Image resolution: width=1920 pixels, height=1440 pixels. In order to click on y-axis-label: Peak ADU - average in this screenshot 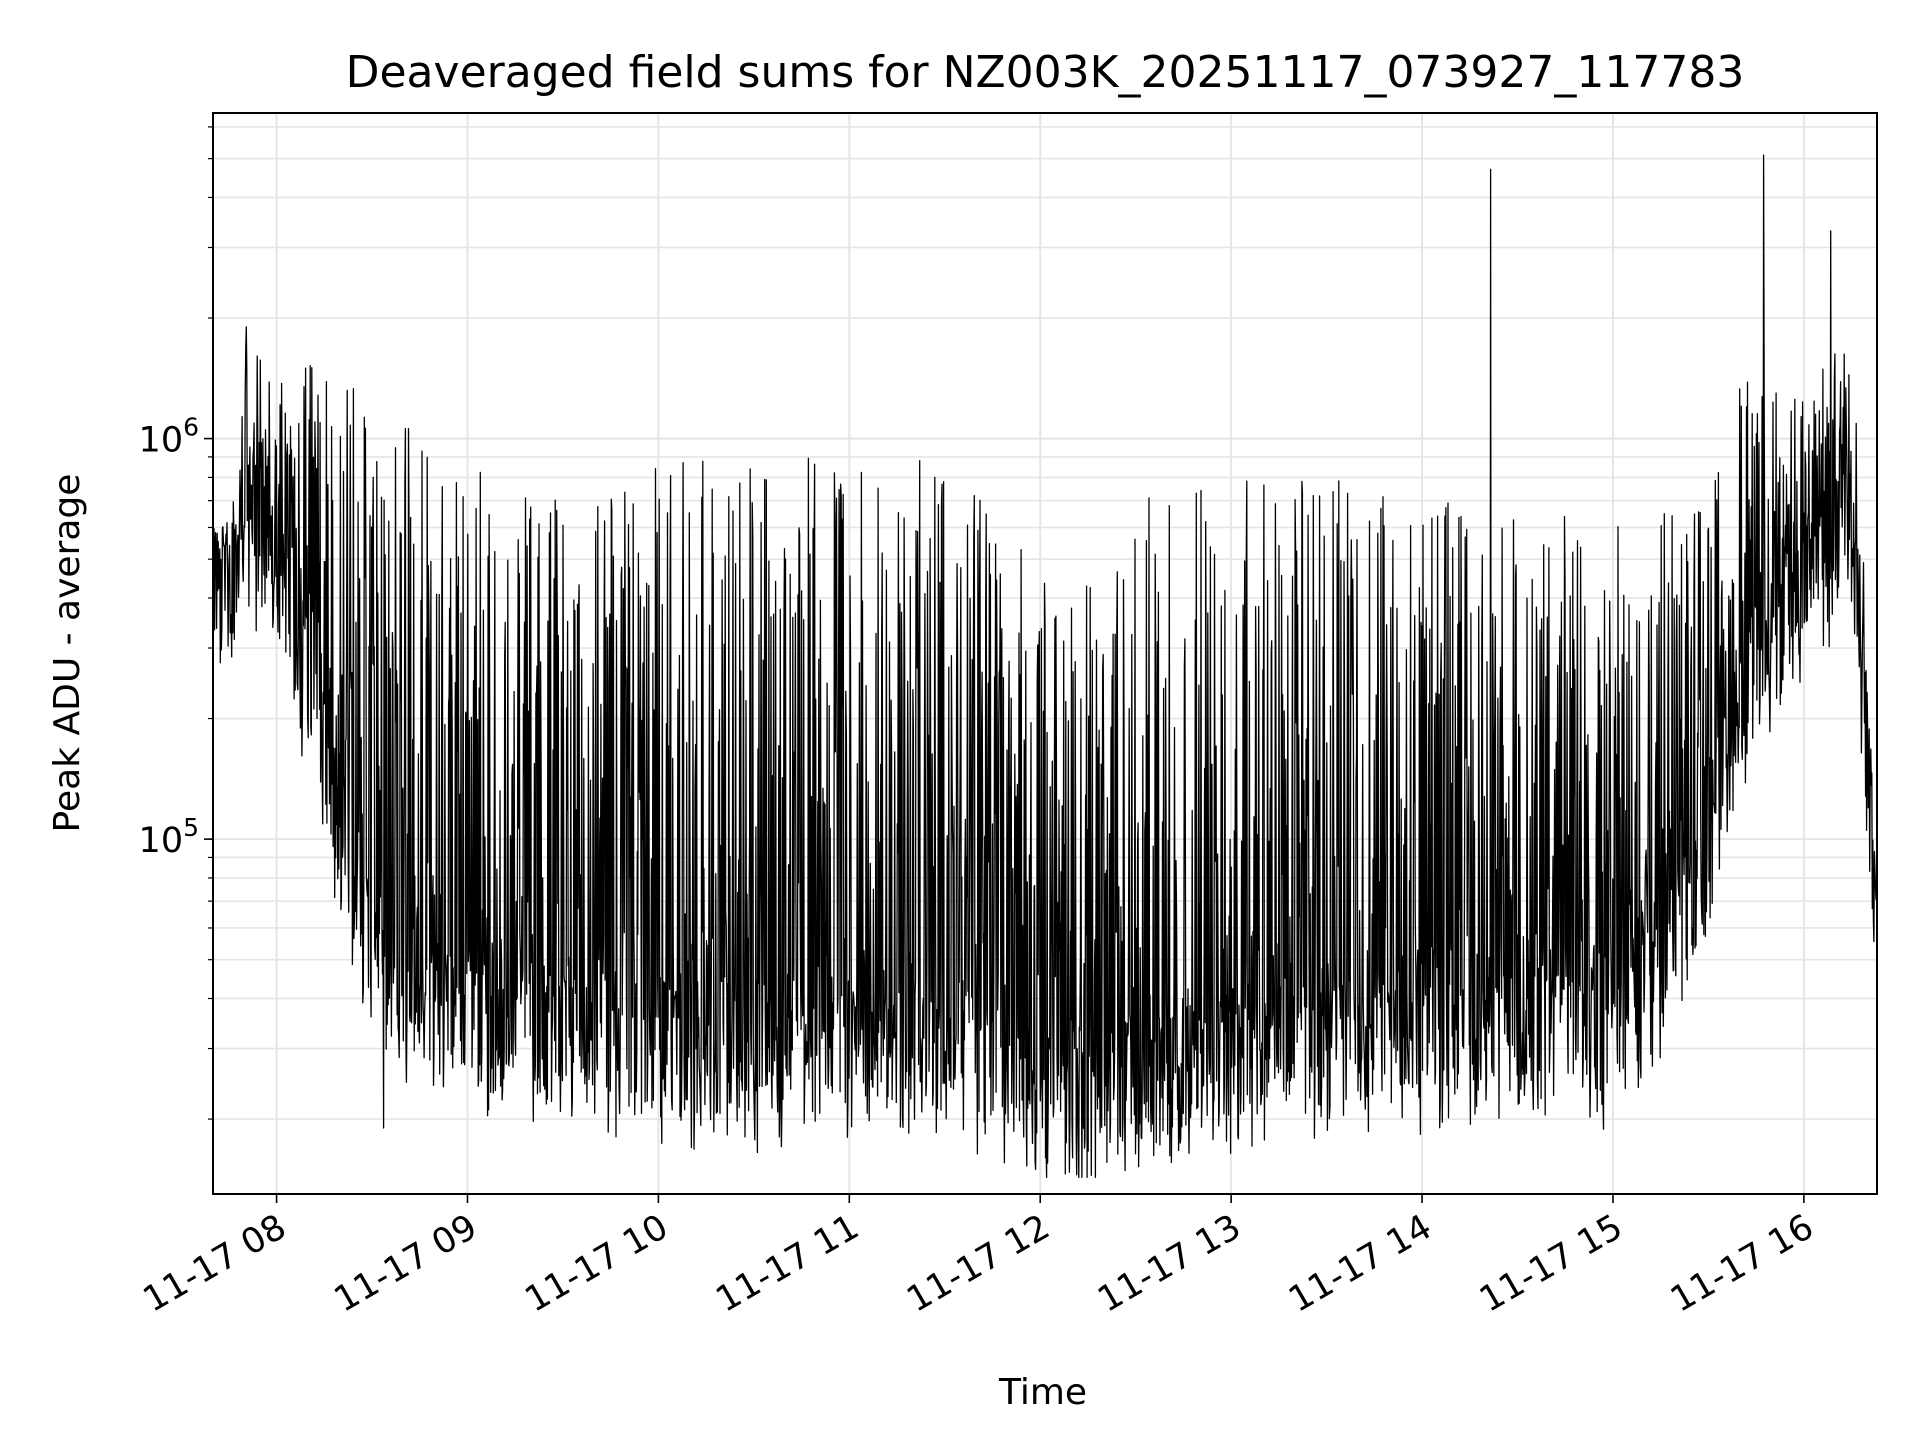, I will do `click(67, 653)`.